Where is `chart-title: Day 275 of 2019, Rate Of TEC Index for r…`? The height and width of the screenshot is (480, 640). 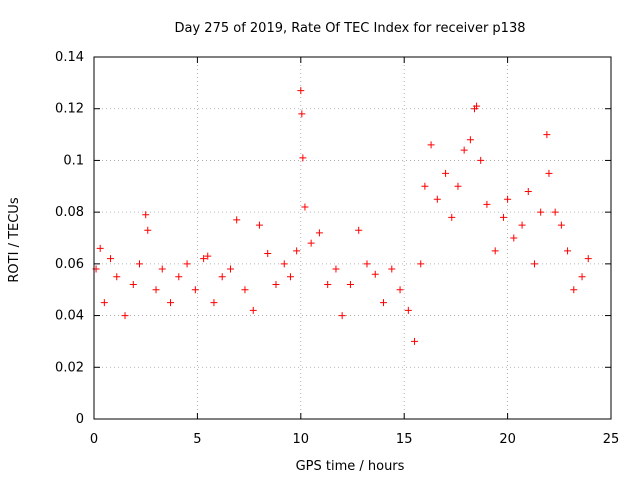
chart-title: Day 275 of 2019, Rate Of TEC Index for r… is located at coordinates (350, 28).